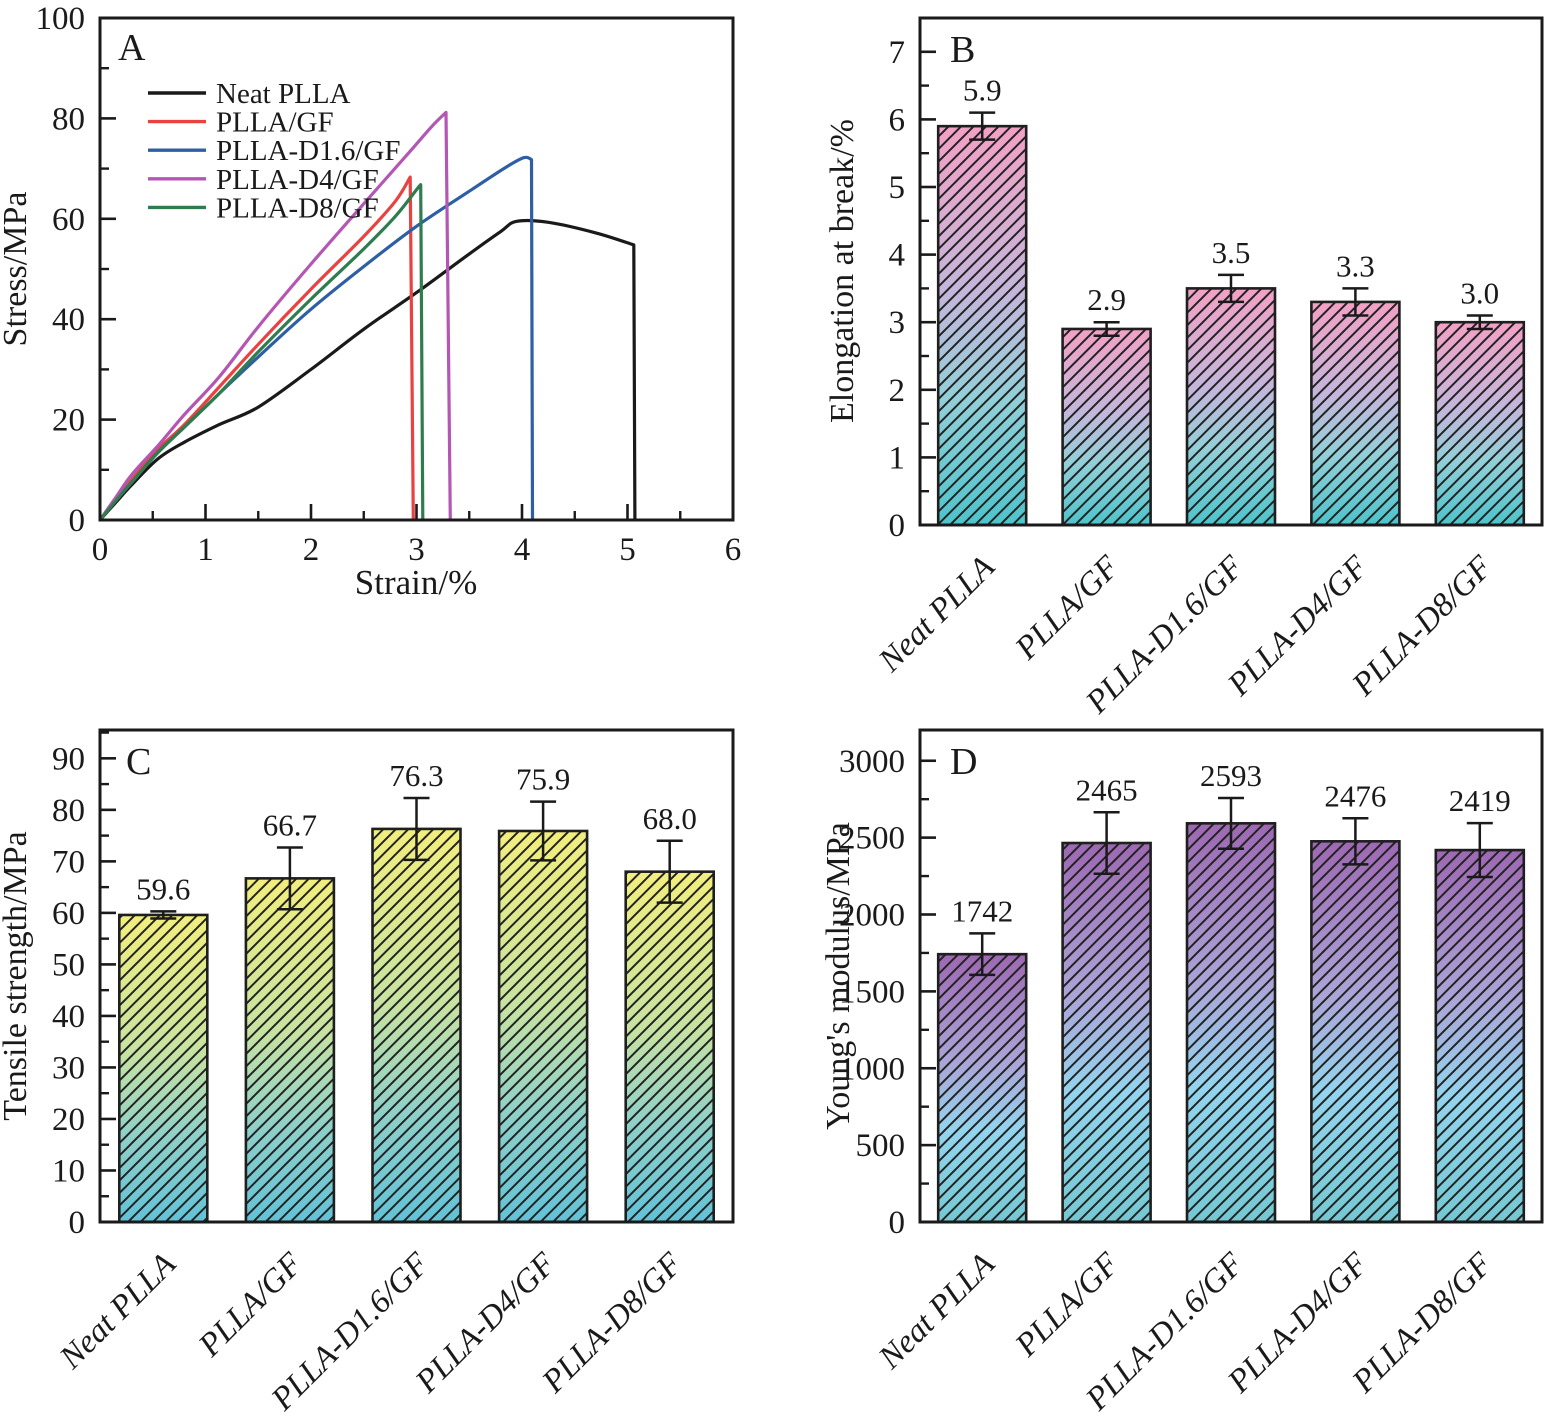 The height and width of the screenshot is (1420, 1554). What do you see at coordinates (100, 550) in the screenshot?
I see `x-tick-label: 0` at bounding box center [100, 550].